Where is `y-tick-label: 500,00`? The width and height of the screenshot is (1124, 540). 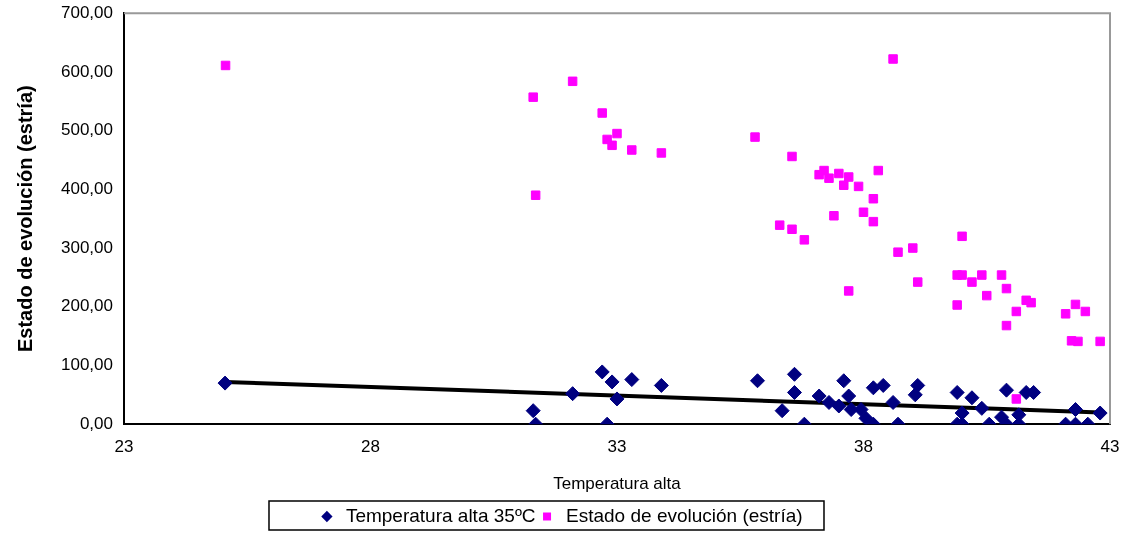 y-tick-label: 500,00 is located at coordinates (87, 130).